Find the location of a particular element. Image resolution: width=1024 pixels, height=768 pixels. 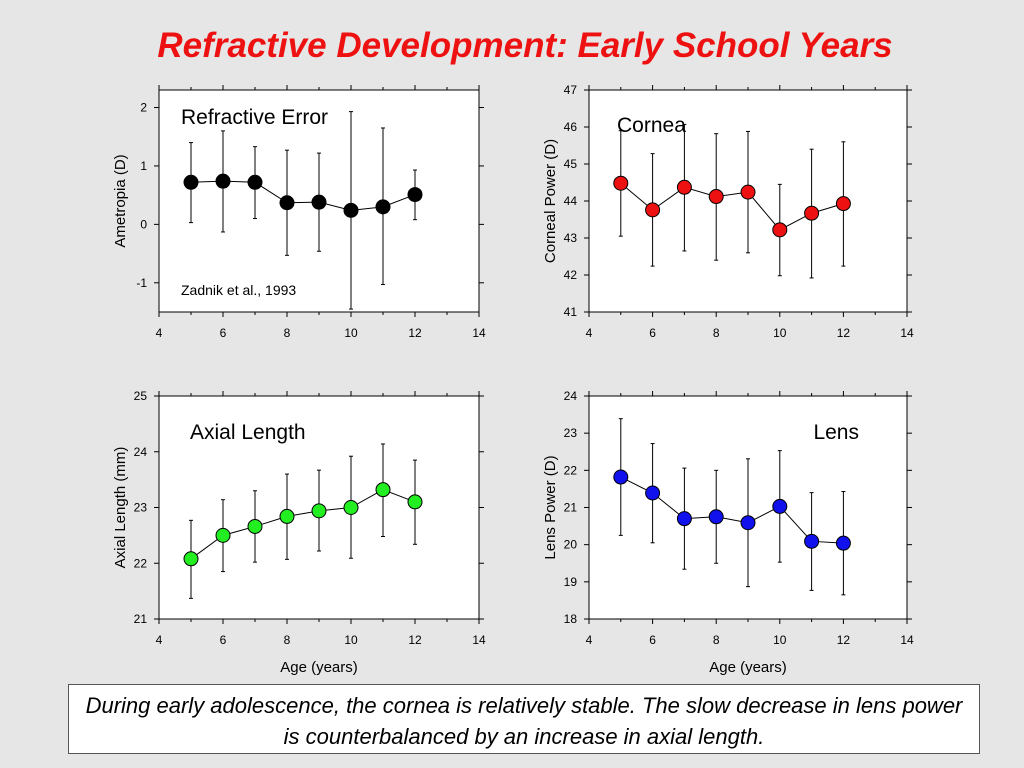

citation-annotation: Zadnik et al., 1993 is located at coordinates (238, 290).